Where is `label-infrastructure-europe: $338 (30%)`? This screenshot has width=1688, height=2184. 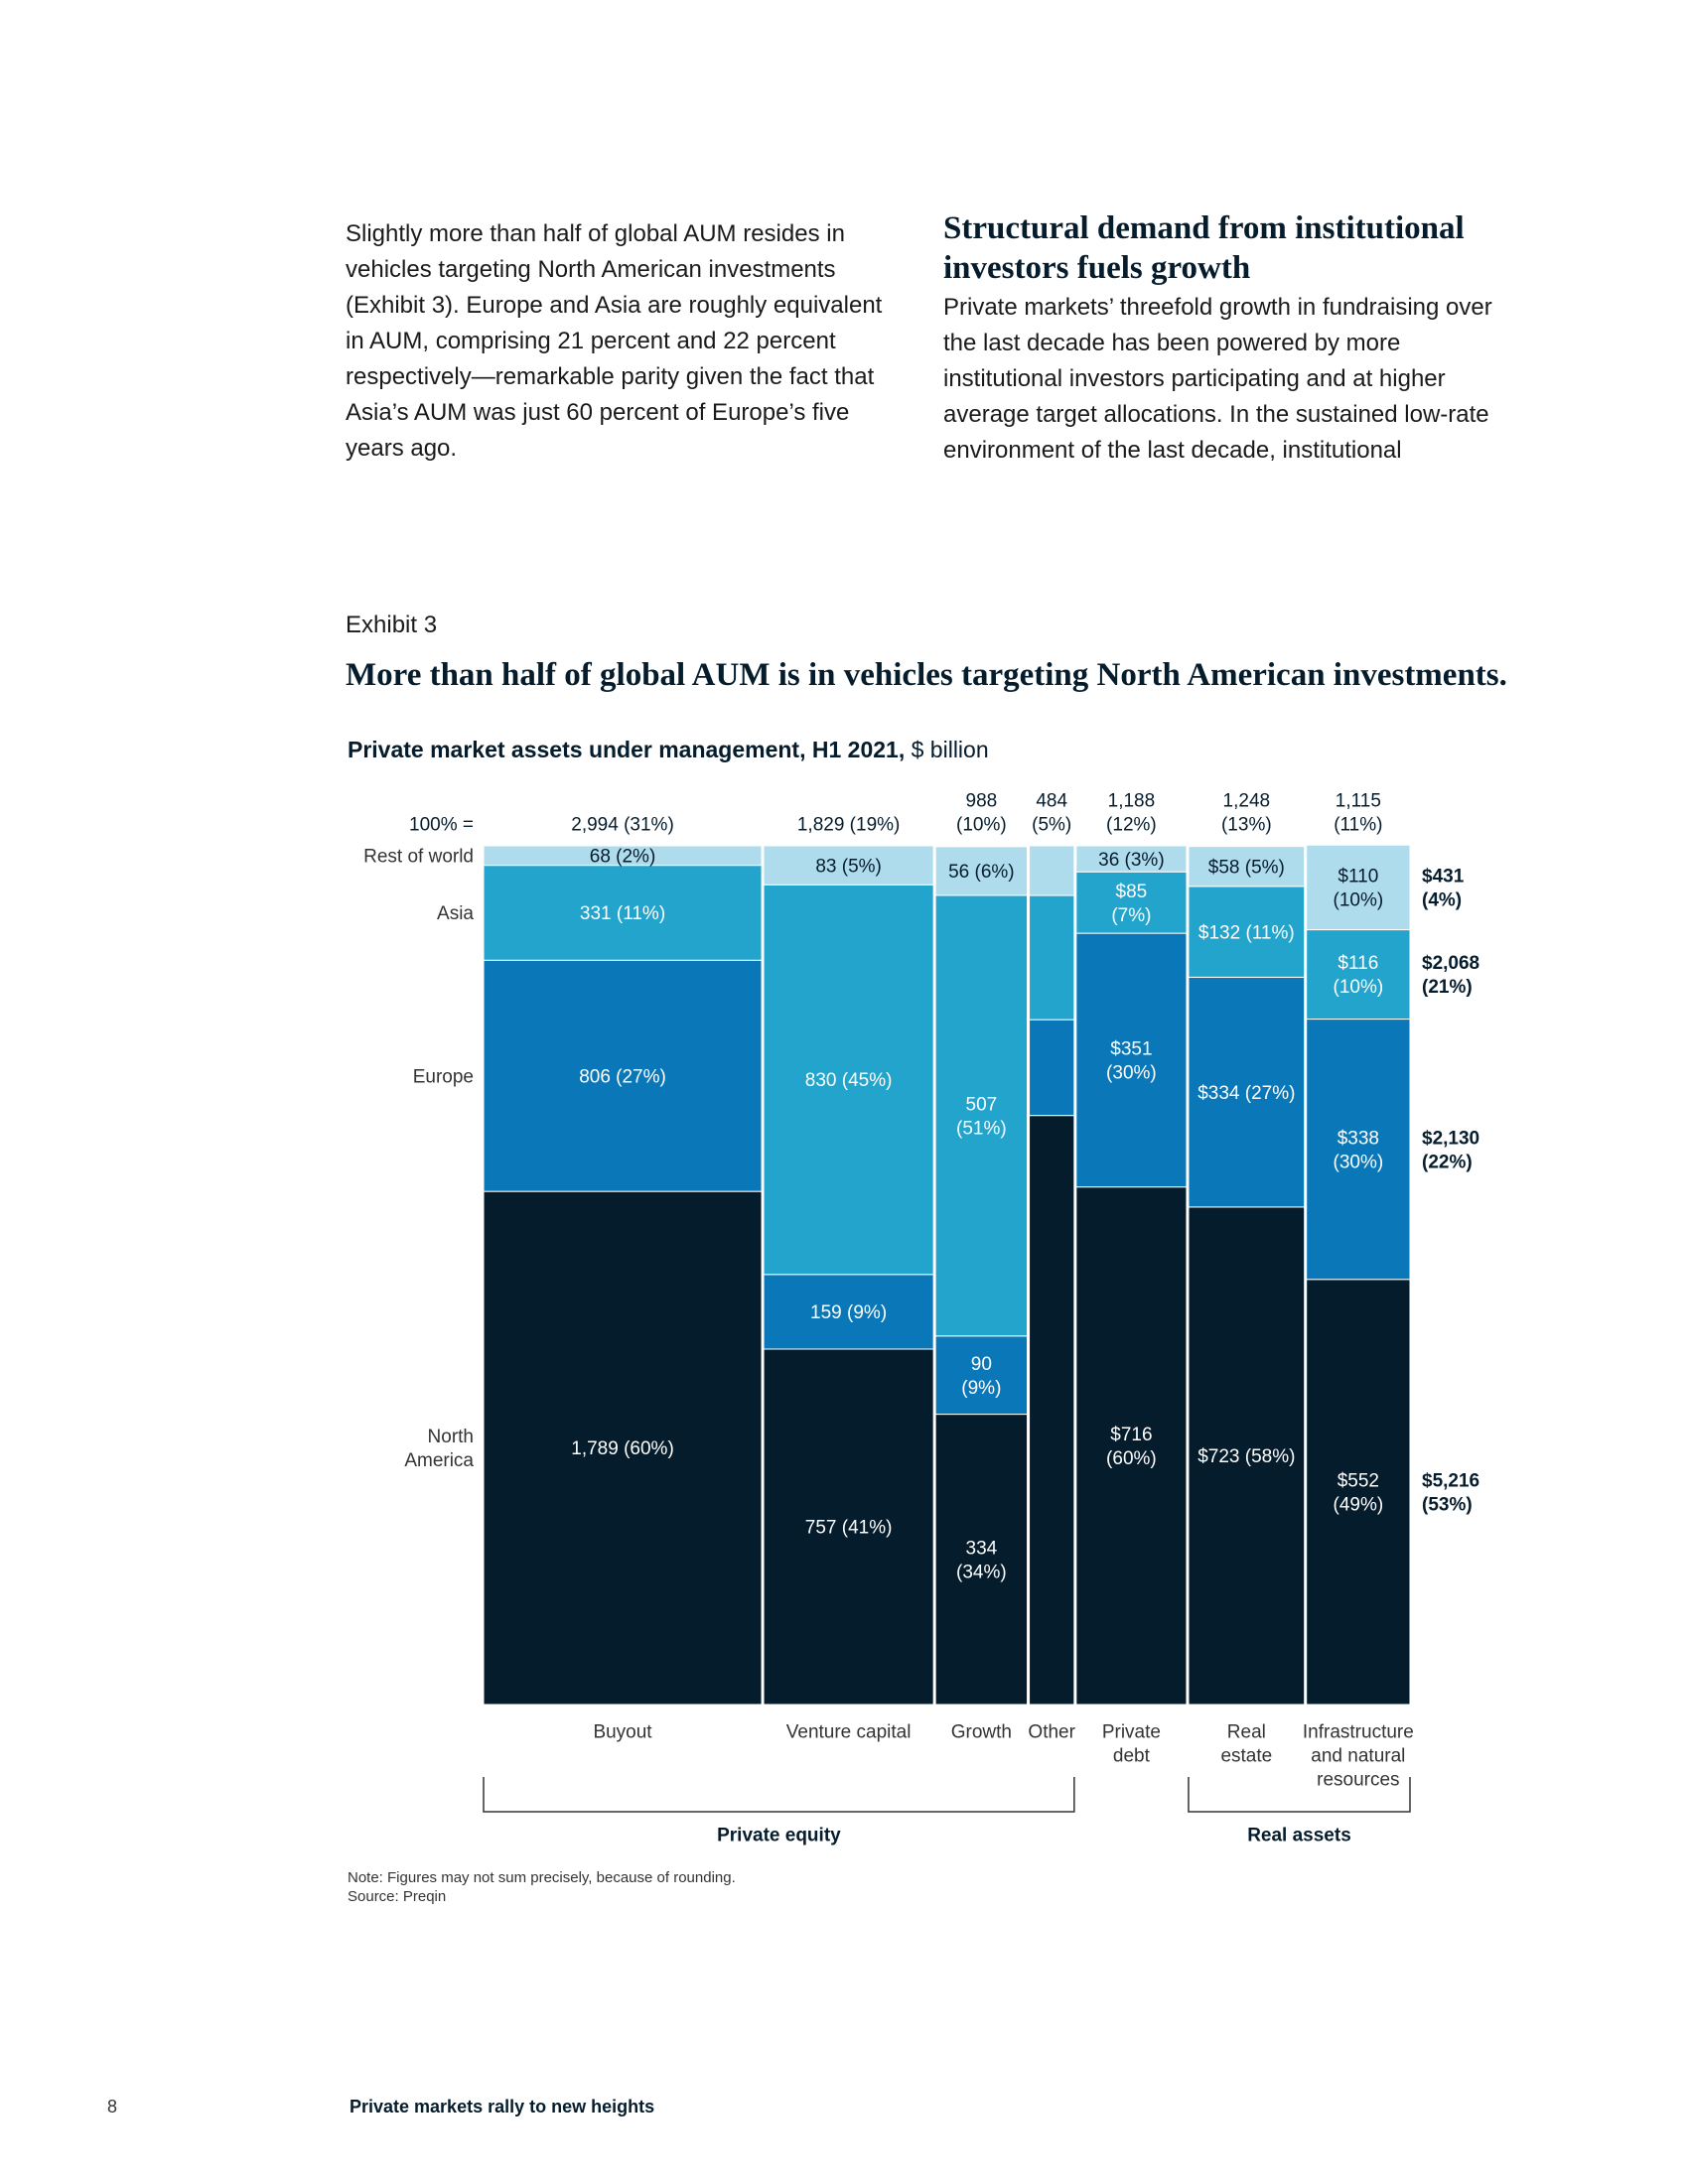
label-infrastructure-europe: $338 (30%) is located at coordinates (1359, 1150).